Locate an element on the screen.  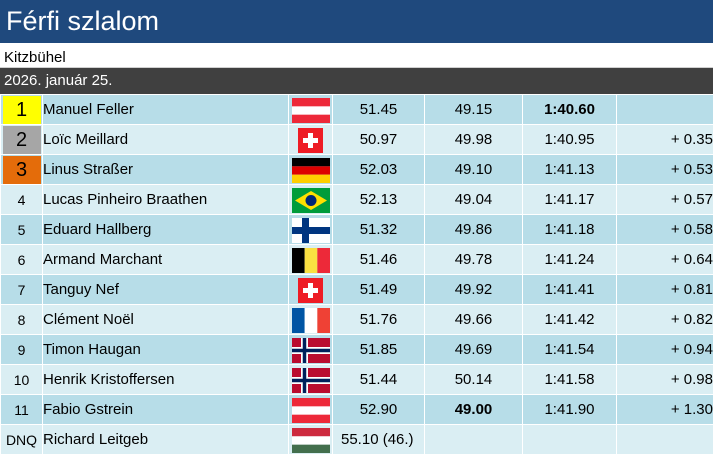
rank-cell: 5 is located at coordinates (22, 230).